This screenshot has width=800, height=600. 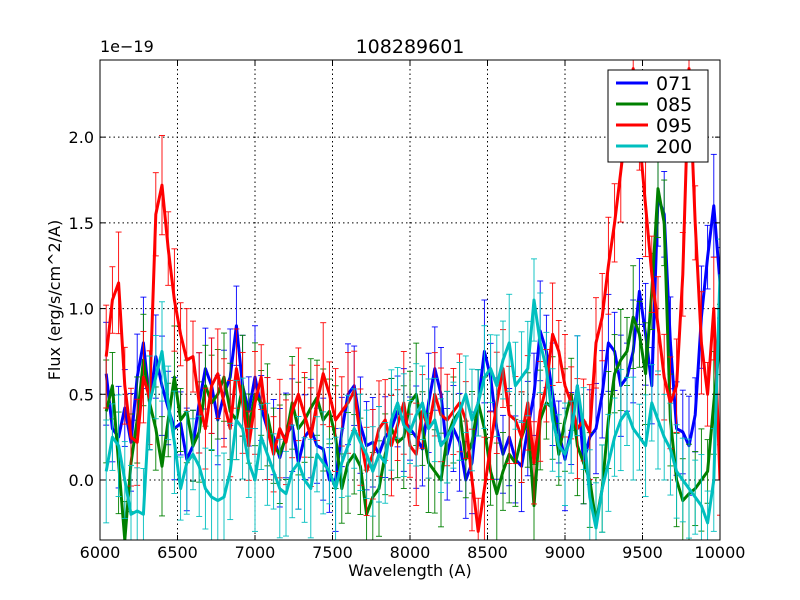 I want to click on x-tick-label: 9000, so click(x=565, y=552).